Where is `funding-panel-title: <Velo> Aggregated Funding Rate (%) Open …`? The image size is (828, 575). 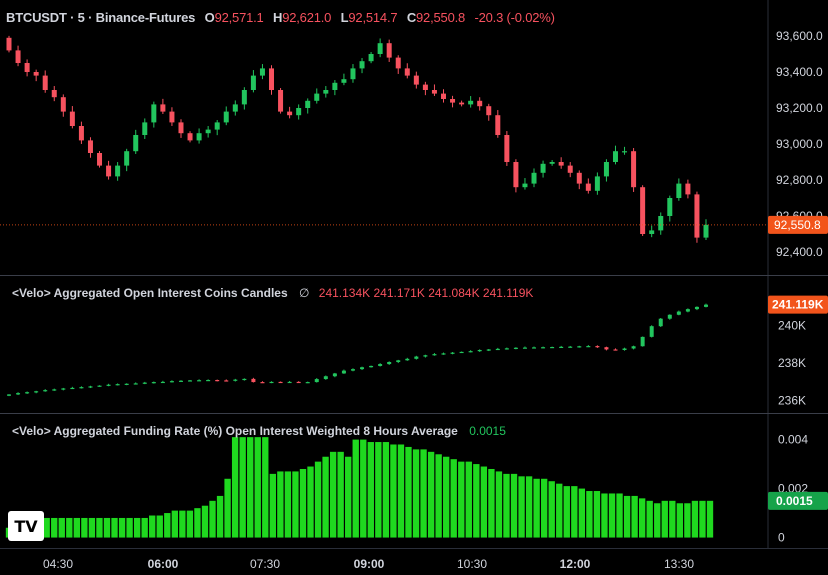 funding-panel-title: <Velo> Aggregated Funding Rate (%) Open … is located at coordinates (235, 431).